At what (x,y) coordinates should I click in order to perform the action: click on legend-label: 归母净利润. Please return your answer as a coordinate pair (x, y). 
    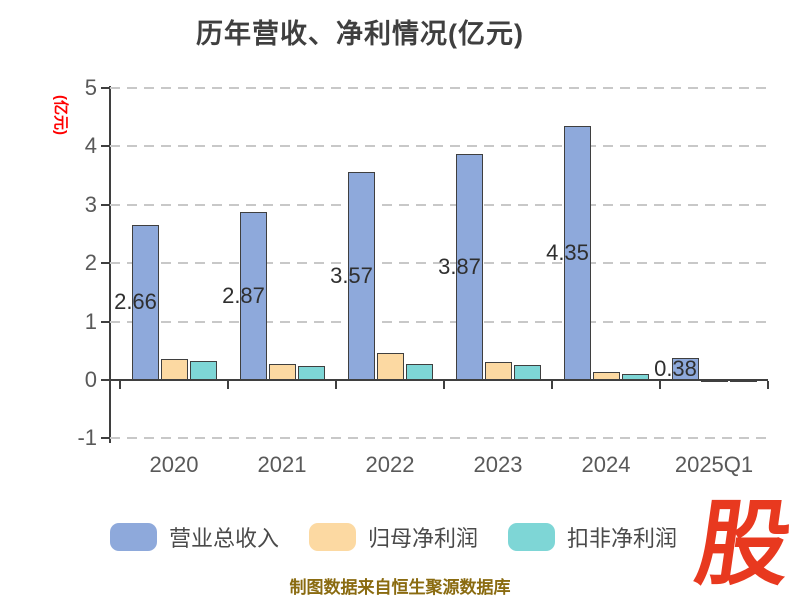
    Looking at the image, I should click on (423, 538).